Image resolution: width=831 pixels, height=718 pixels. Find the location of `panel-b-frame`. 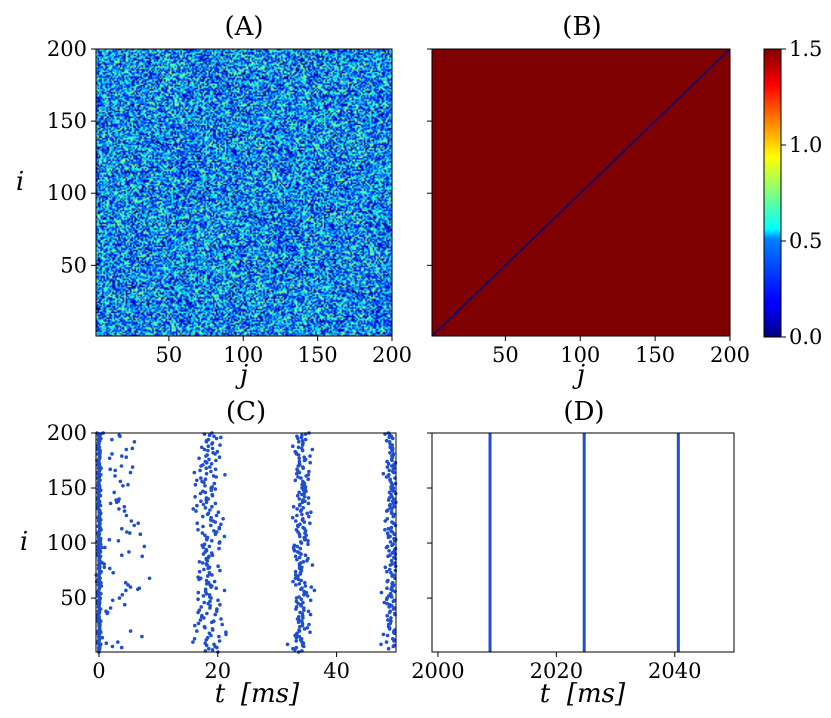

panel-b-frame is located at coordinates (581, 192).